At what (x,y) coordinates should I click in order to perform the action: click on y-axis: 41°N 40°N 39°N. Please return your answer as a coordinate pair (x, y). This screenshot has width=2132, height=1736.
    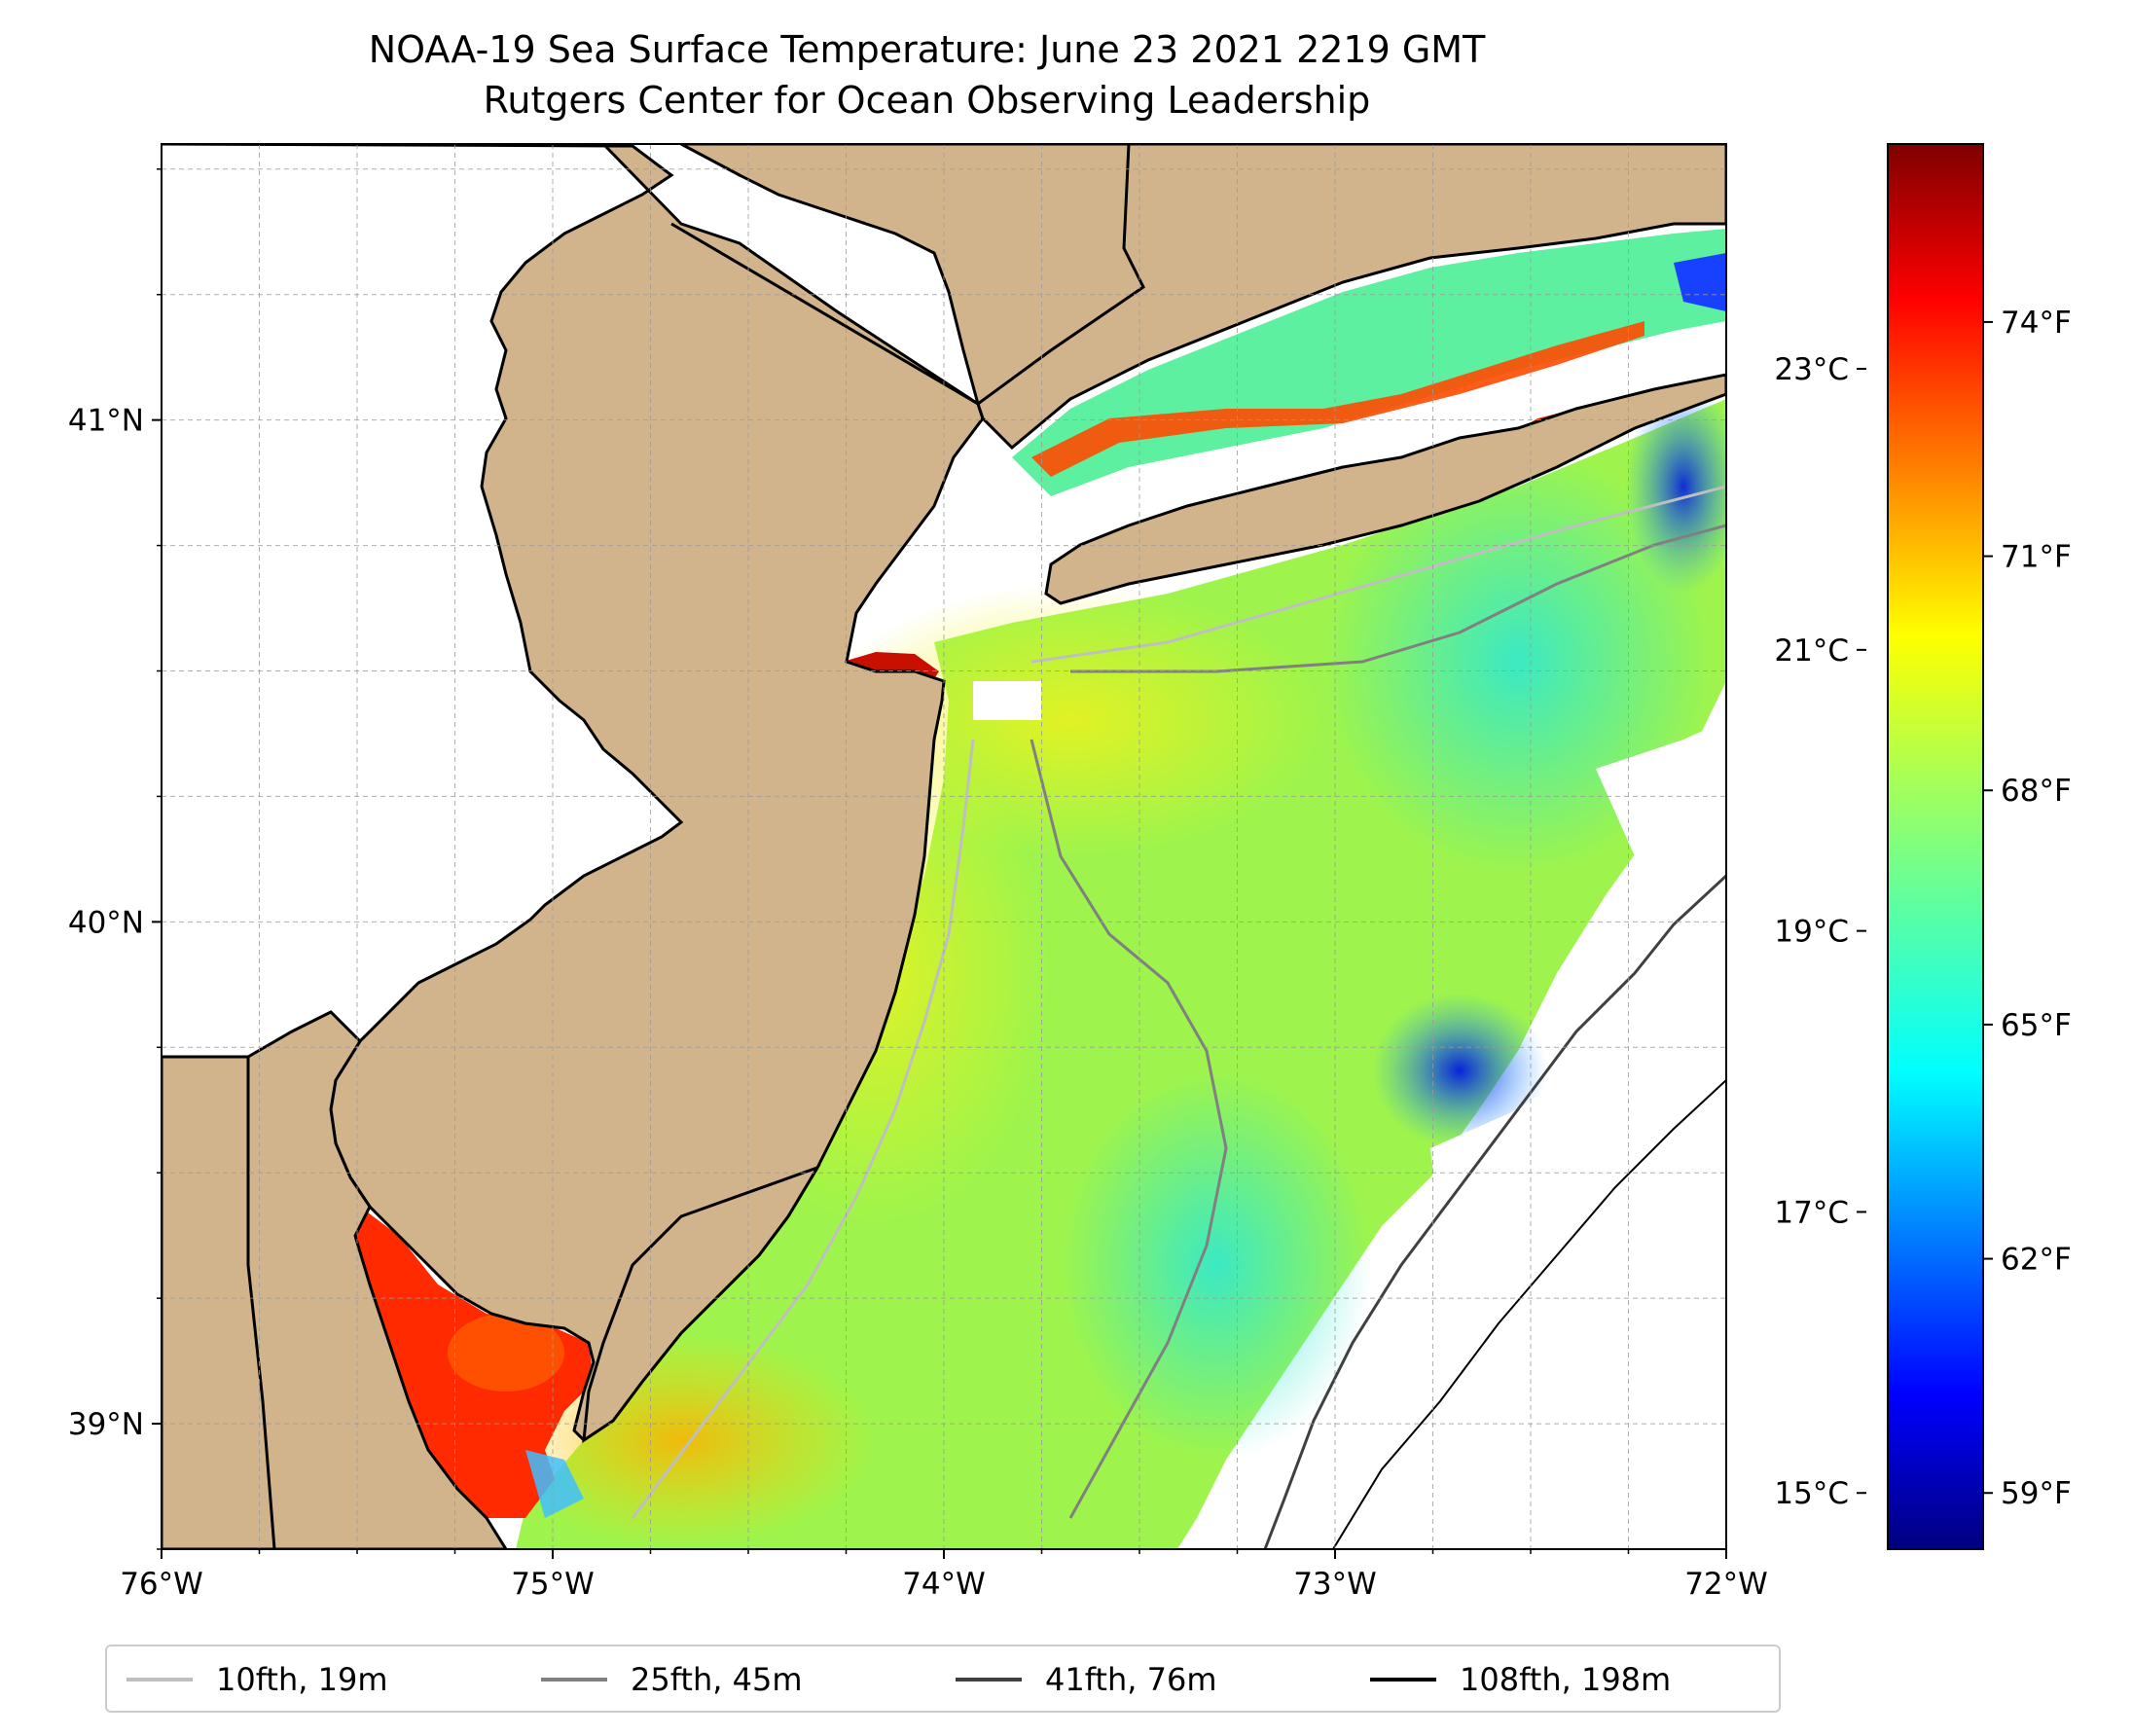
    Looking at the image, I should click on (115, 859).